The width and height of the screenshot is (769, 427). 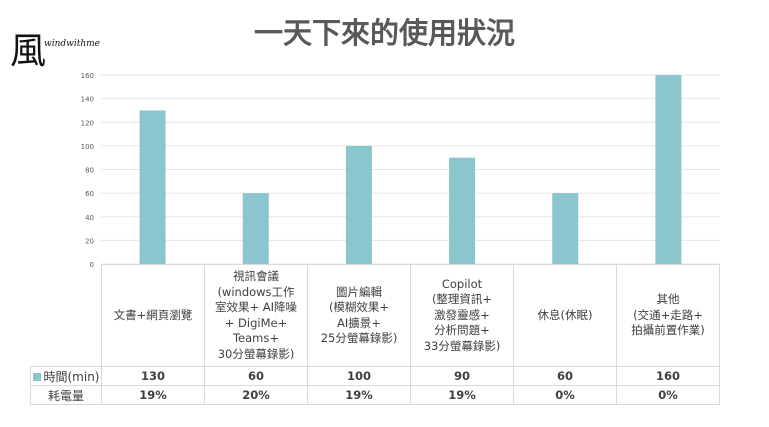 What do you see at coordinates (153, 376) in the screenshot?
I see `time-value: 130` at bounding box center [153, 376].